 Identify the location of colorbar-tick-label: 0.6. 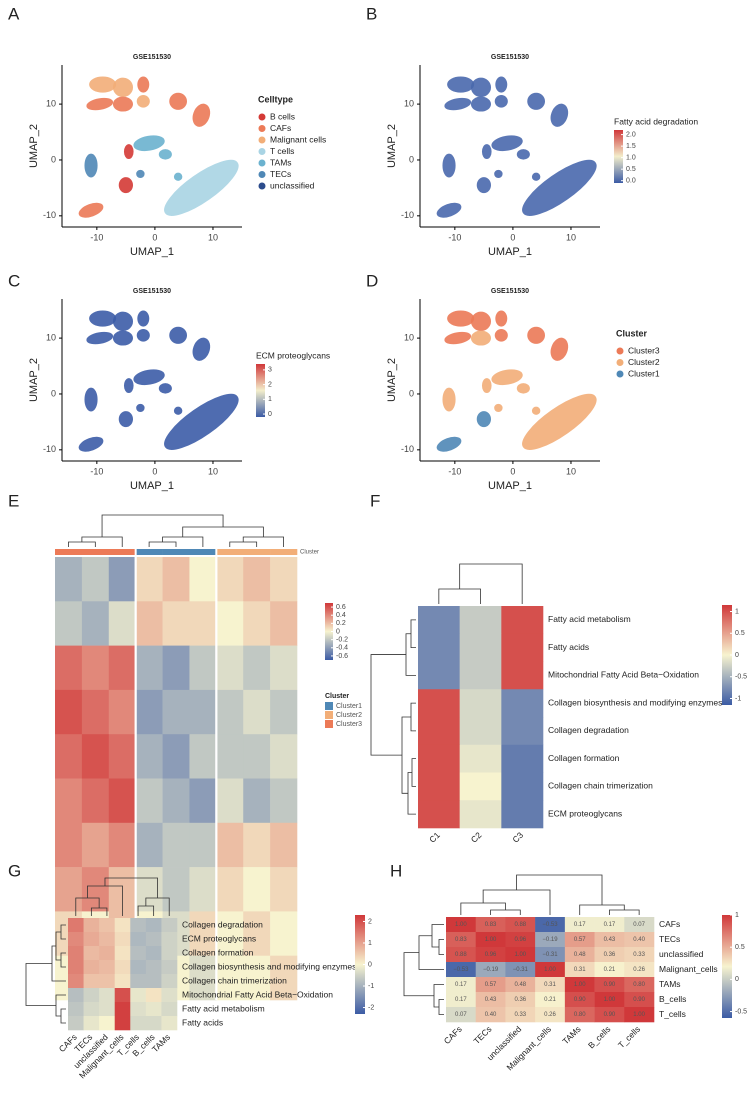
(341, 607).